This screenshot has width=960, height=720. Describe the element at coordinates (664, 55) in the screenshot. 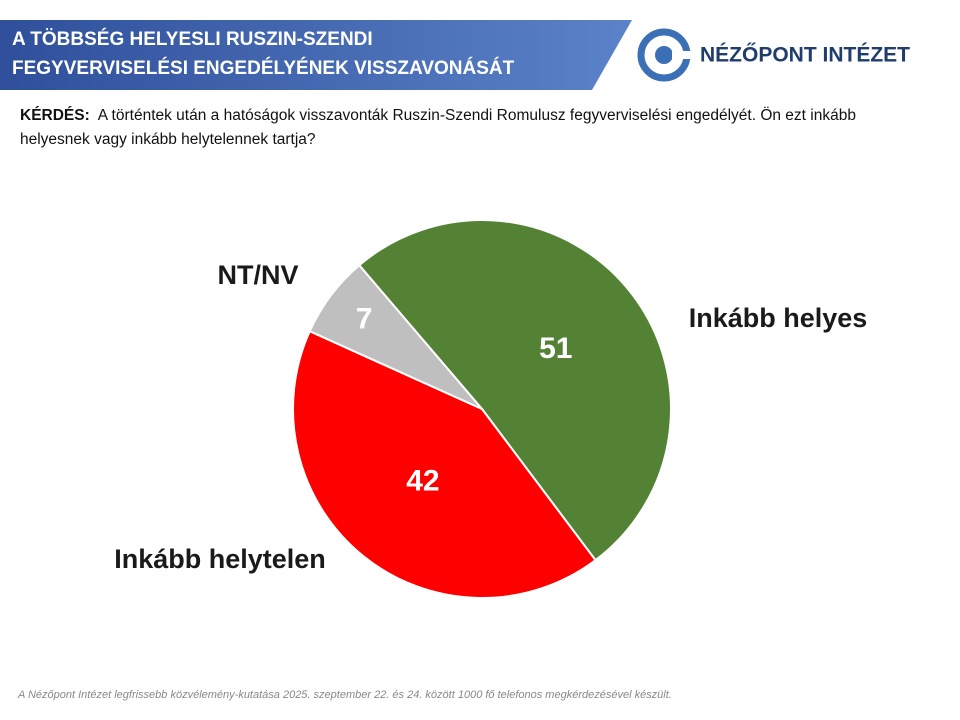

I see `logo-icon` at that location.